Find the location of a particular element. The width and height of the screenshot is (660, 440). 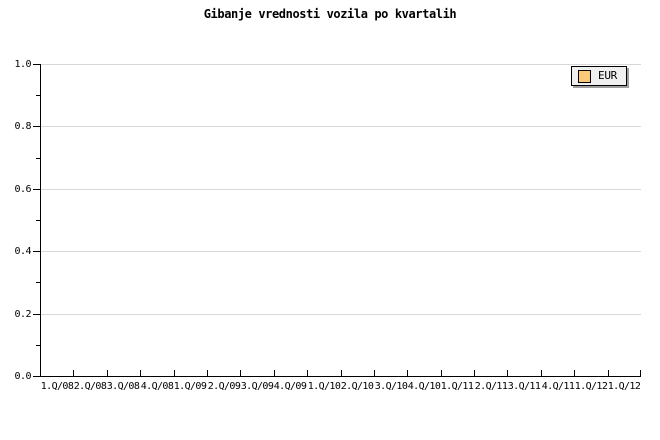

x-tick-label: 4.Q/10 is located at coordinates (424, 386).